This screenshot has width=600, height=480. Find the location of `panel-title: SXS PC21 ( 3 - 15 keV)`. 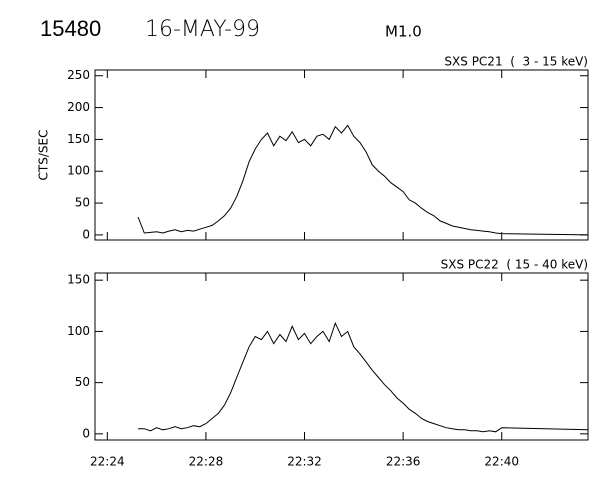

panel-title: SXS PC21 ( 3 - 15 keV) is located at coordinates (516, 62).